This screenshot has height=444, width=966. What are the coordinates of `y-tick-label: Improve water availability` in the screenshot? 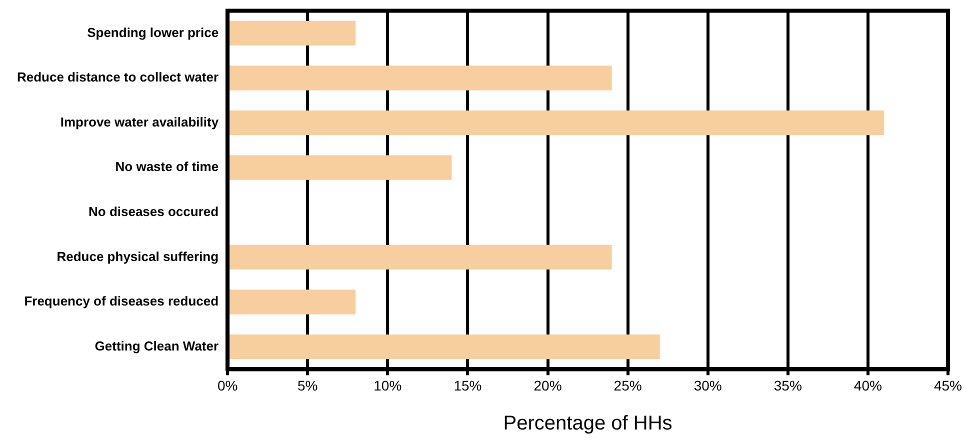 It's located at (140, 122).